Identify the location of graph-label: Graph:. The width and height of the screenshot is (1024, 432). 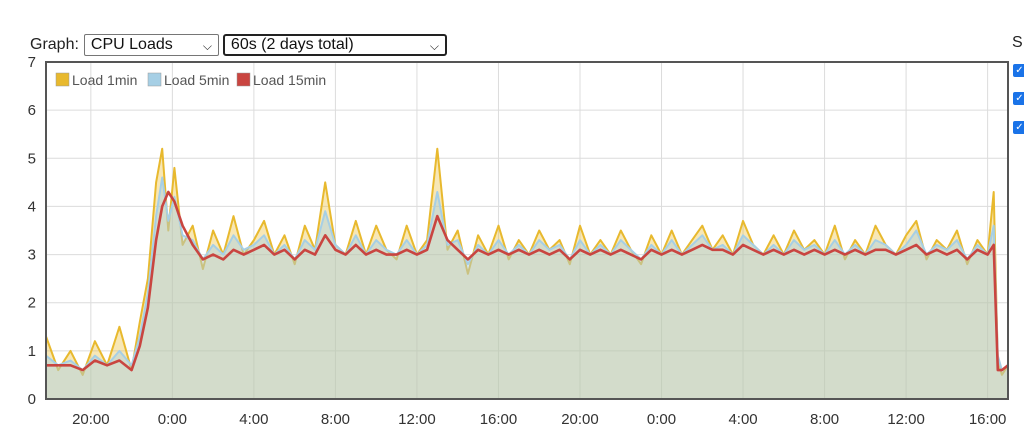
(54, 44).